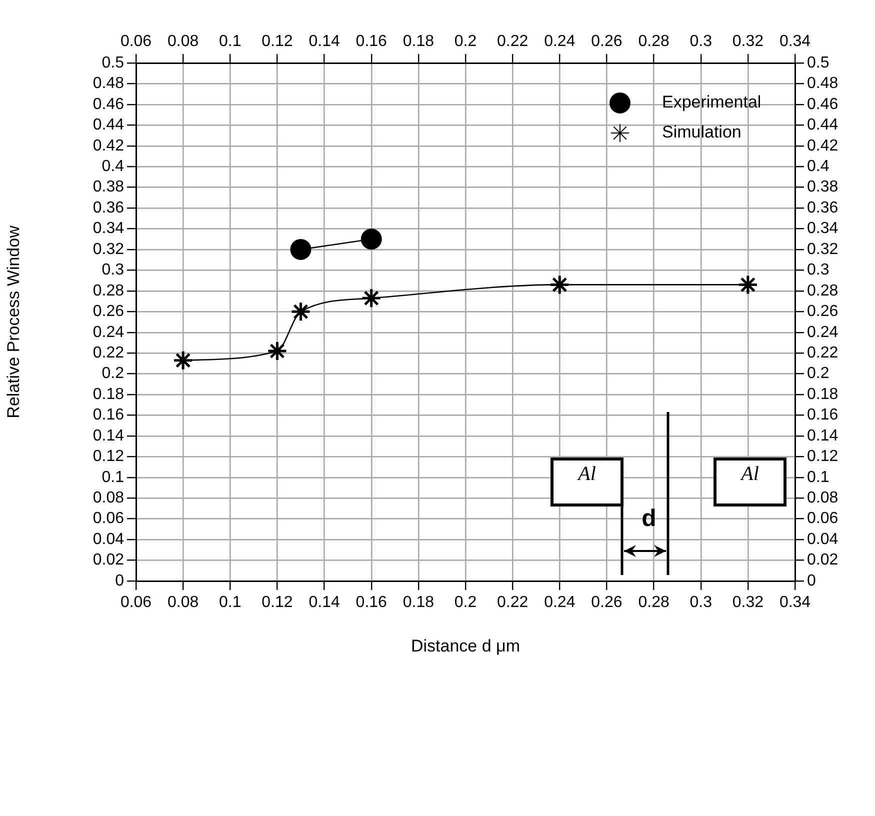 The width and height of the screenshot is (875, 816). I want to click on y-axis-title: Relative Process Window, so click(13, 321).